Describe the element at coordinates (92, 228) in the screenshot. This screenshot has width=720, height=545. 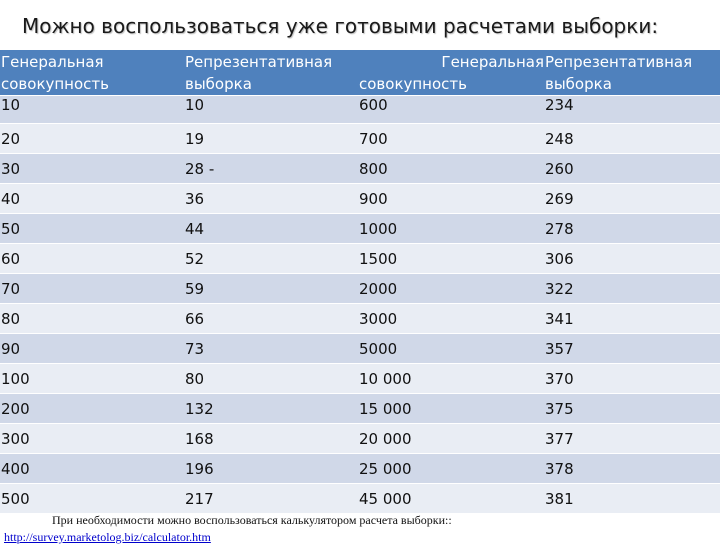
I see `table-cell: 50` at that location.